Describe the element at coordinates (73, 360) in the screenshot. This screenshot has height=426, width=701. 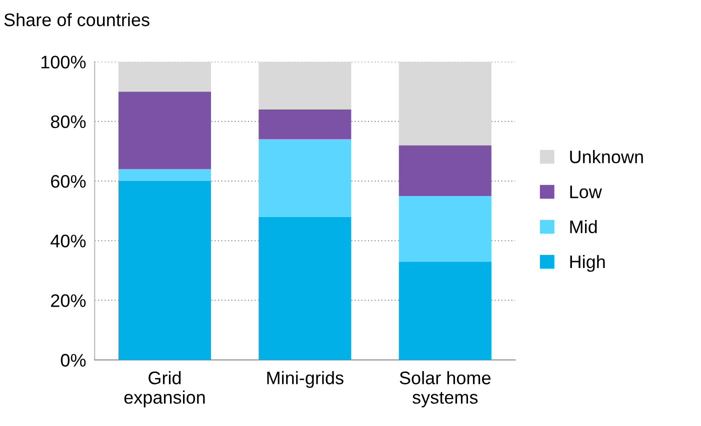
I see `y-tick-label: 0%` at that location.